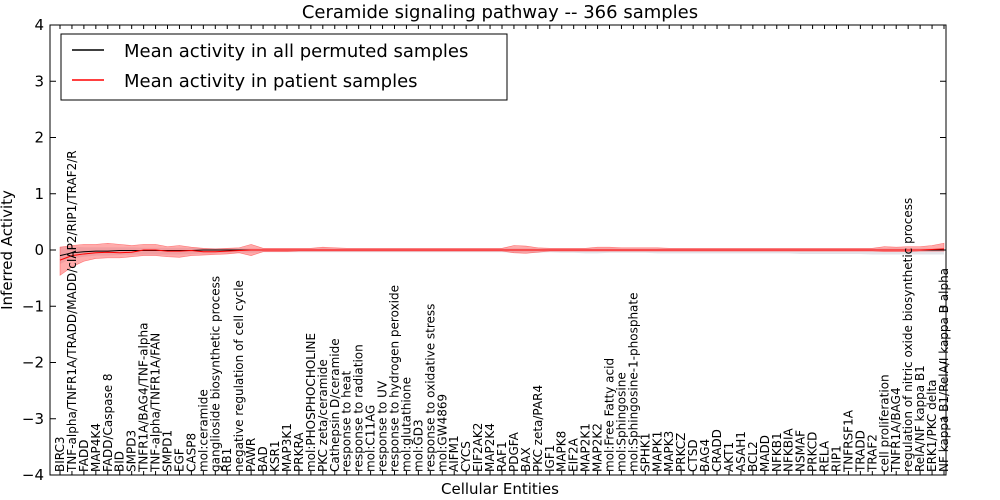  Describe the element at coordinates (296, 51) in the screenshot. I see `legend-label-permuted: Mean activity in all permuted samples` at that location.